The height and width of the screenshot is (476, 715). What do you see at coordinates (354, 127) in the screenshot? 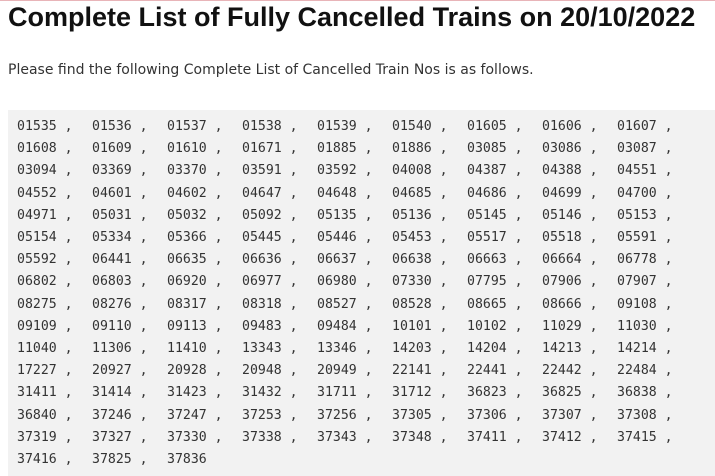
I see `train-item: 01539 ,` at bounding box center [354, 127].